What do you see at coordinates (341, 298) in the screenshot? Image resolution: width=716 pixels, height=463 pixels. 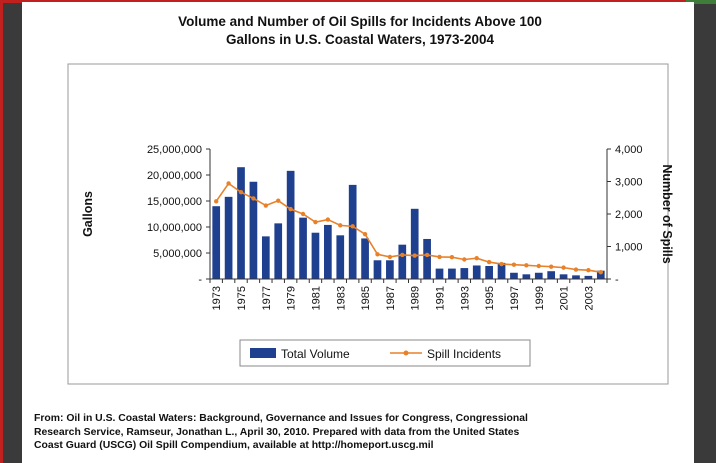 I see `x-tick-label: 1983` at bounding box center [341, 298].